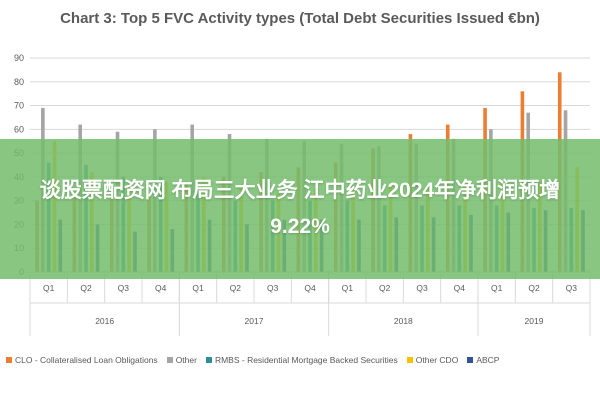 This screenshot has width=600, height=400. Describe the element at coordinates (437, 360) in the screenshot. I see `legend-label: Other CDO` at that location.